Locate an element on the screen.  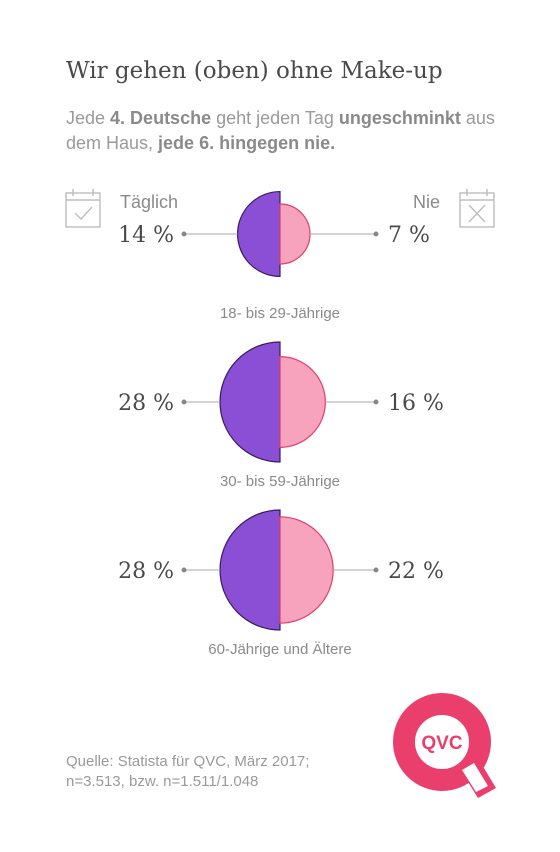
source-line-1: Quelle: Statista für QVC, März 2017; is located at coordinates (188, 761).